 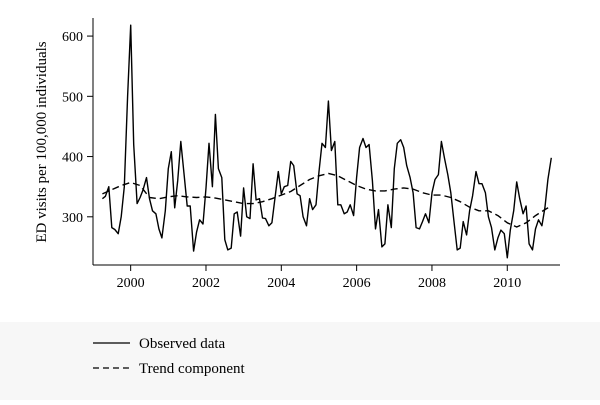 I want to click on legend: Observed data Trend component, so click(x=169, y=356).